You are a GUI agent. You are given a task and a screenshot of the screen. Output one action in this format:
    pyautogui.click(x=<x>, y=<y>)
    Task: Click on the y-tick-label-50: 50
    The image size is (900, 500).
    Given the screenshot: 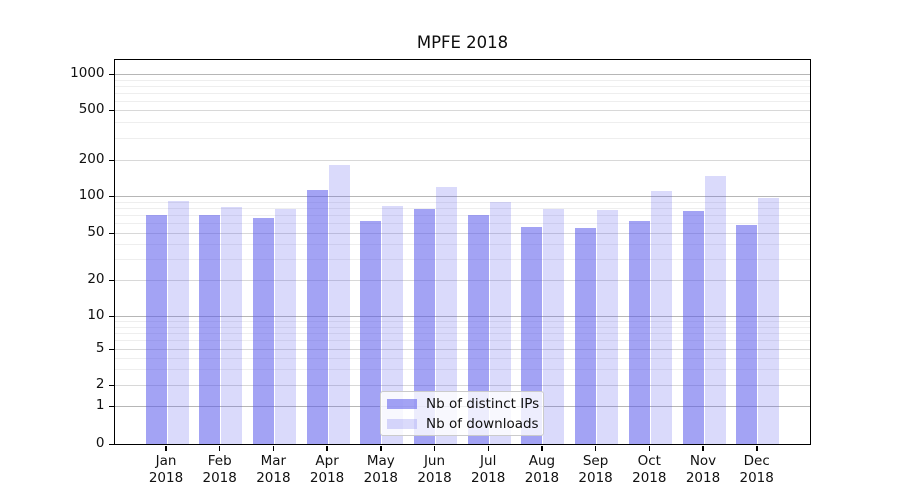 What is the action you would take?
    pyautogui.click(x=96, y=232)
    